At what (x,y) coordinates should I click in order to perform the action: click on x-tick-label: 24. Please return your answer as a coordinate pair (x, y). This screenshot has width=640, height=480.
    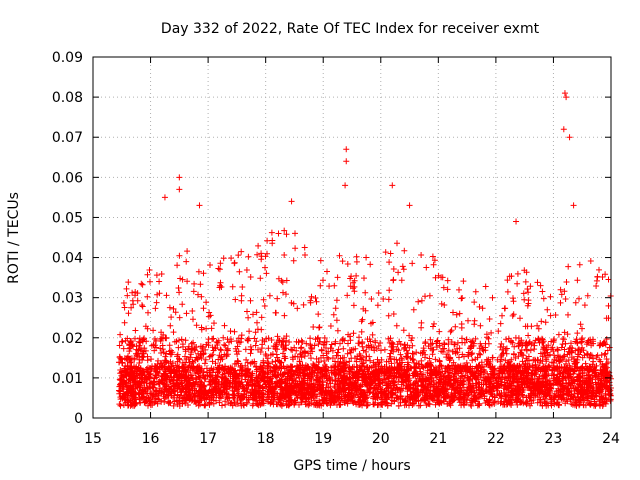
    Looking at the image, I should click on (611, 439).